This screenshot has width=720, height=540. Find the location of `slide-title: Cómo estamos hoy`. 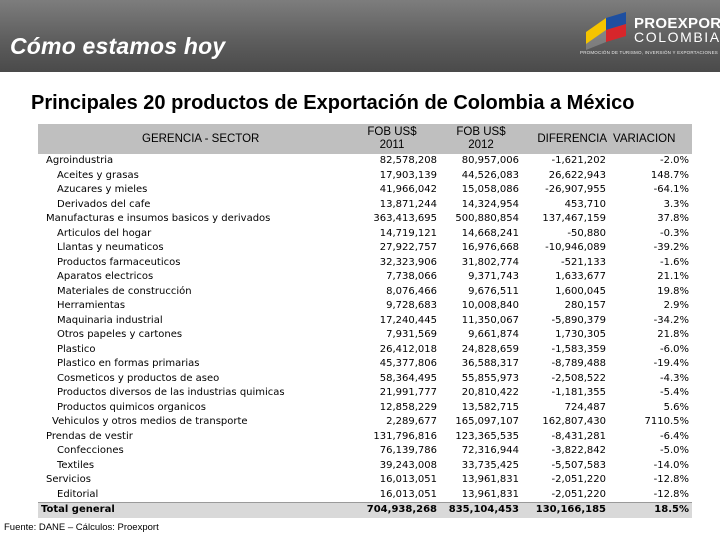

slide-title: Cómo estamos hoy is located at coordinates (118, 46).